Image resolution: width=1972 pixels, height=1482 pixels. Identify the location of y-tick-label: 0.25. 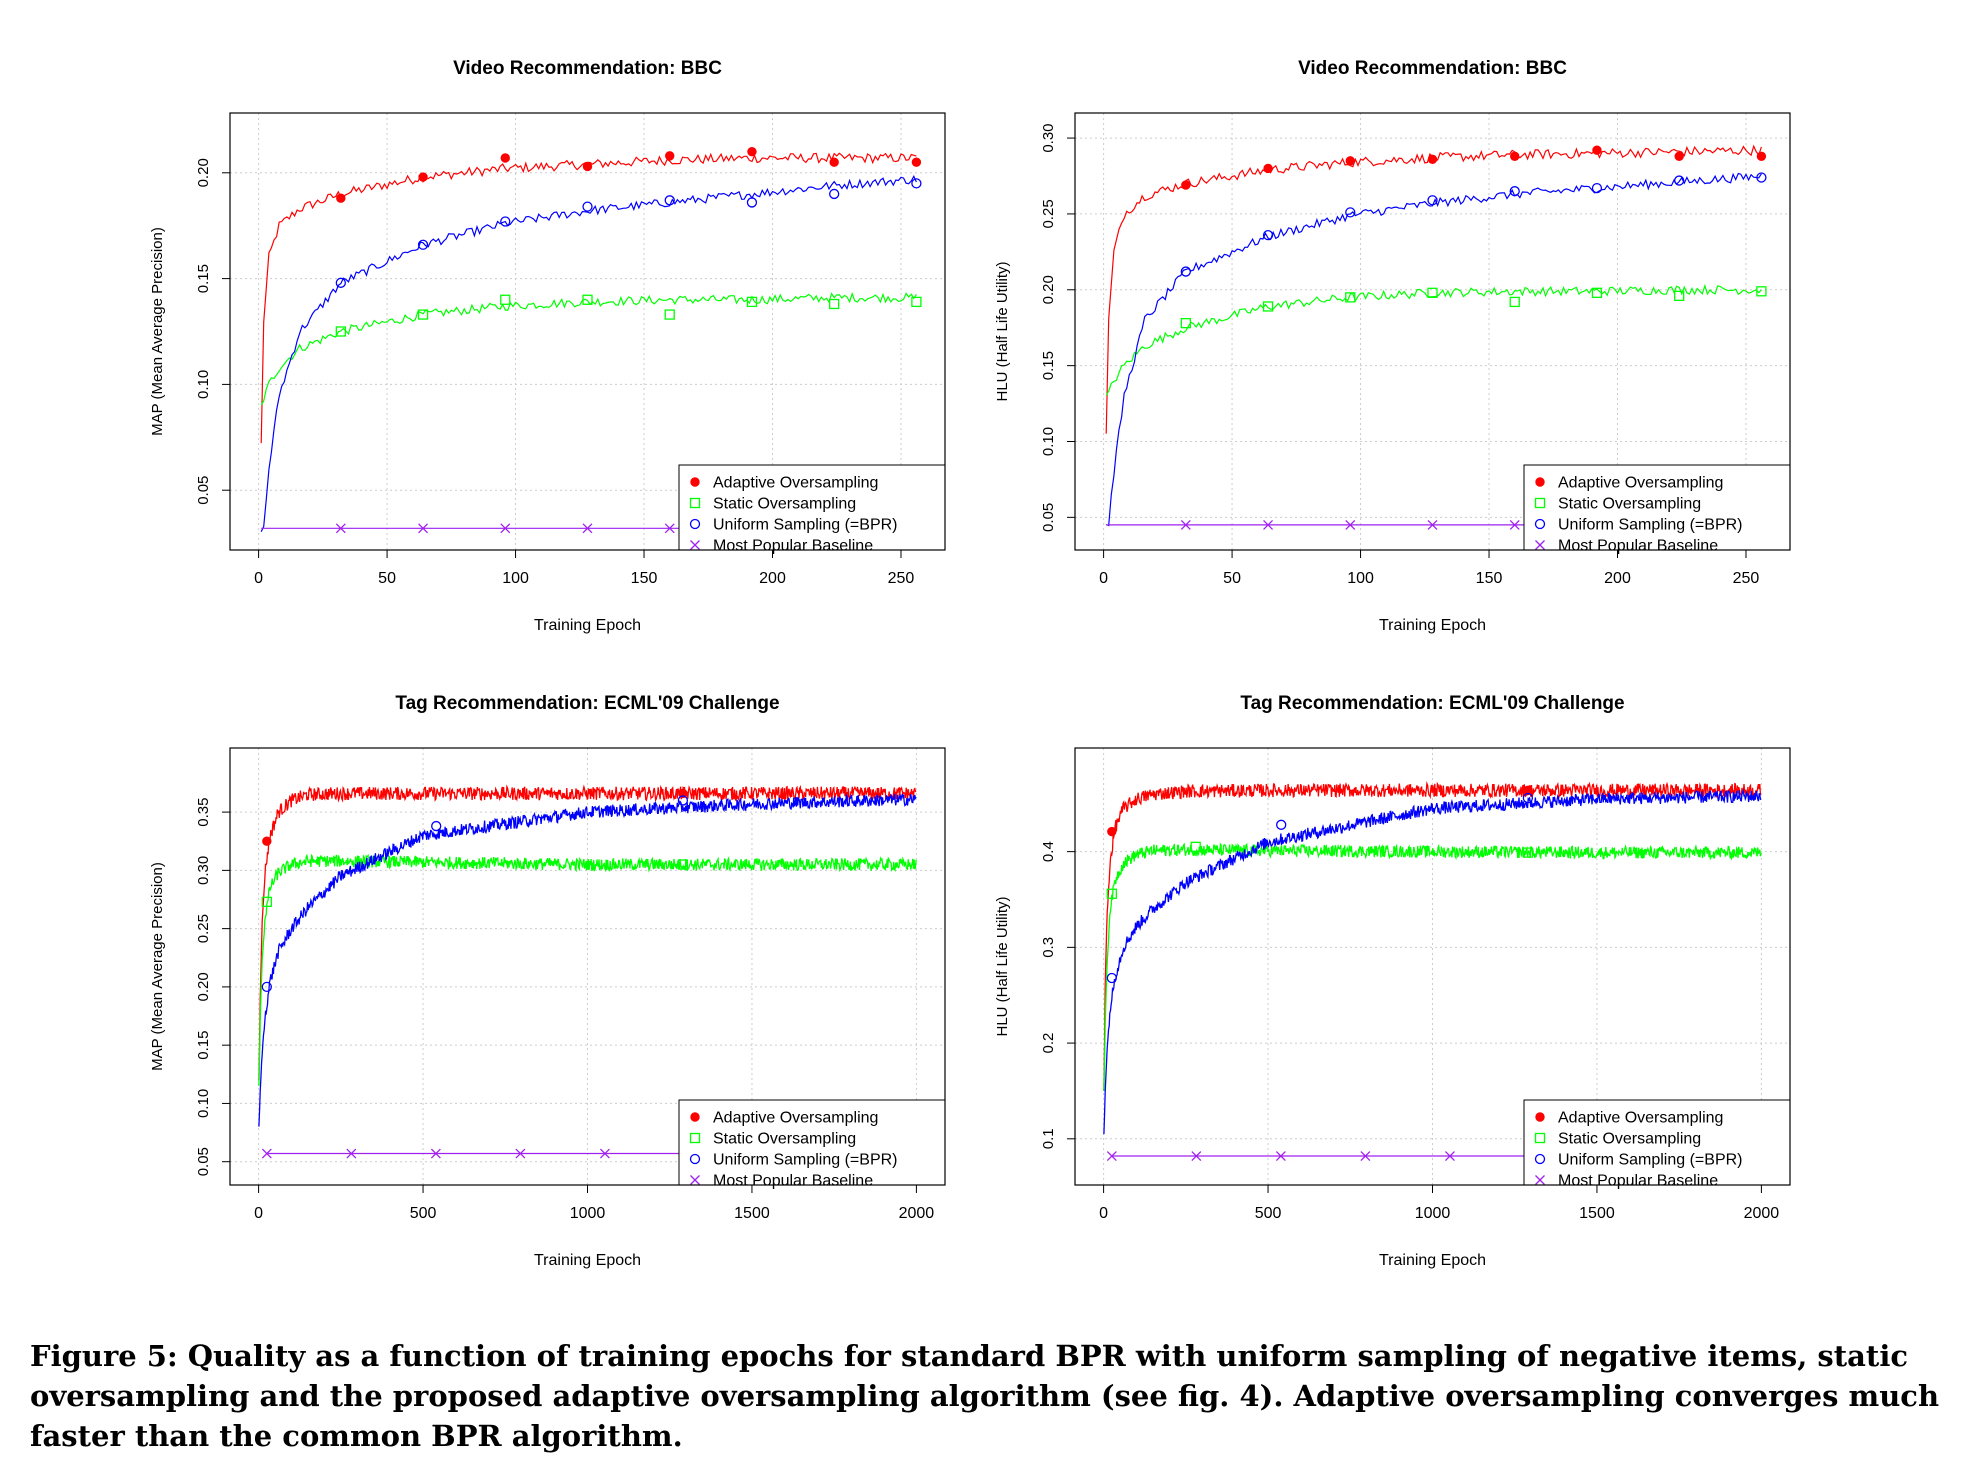
(1048, 213).